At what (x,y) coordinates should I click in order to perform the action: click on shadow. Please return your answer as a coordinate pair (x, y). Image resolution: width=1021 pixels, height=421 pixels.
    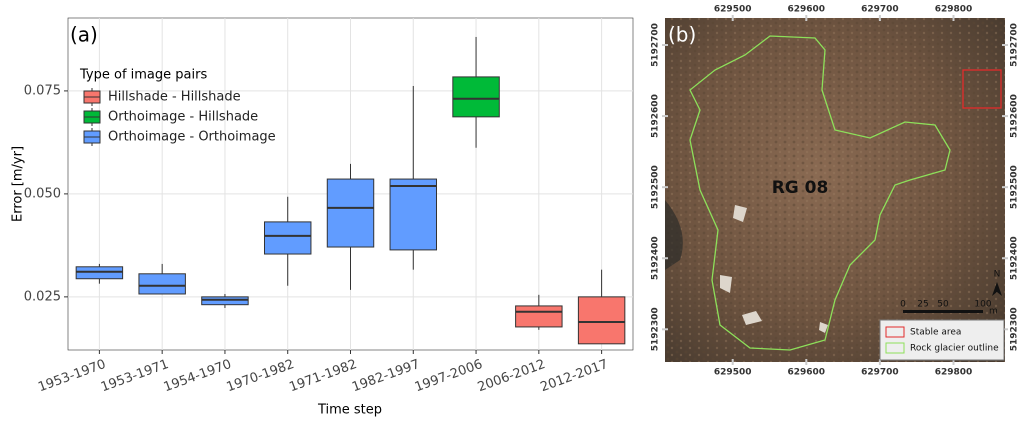
    Looking at the image, I should click on (674, 235).